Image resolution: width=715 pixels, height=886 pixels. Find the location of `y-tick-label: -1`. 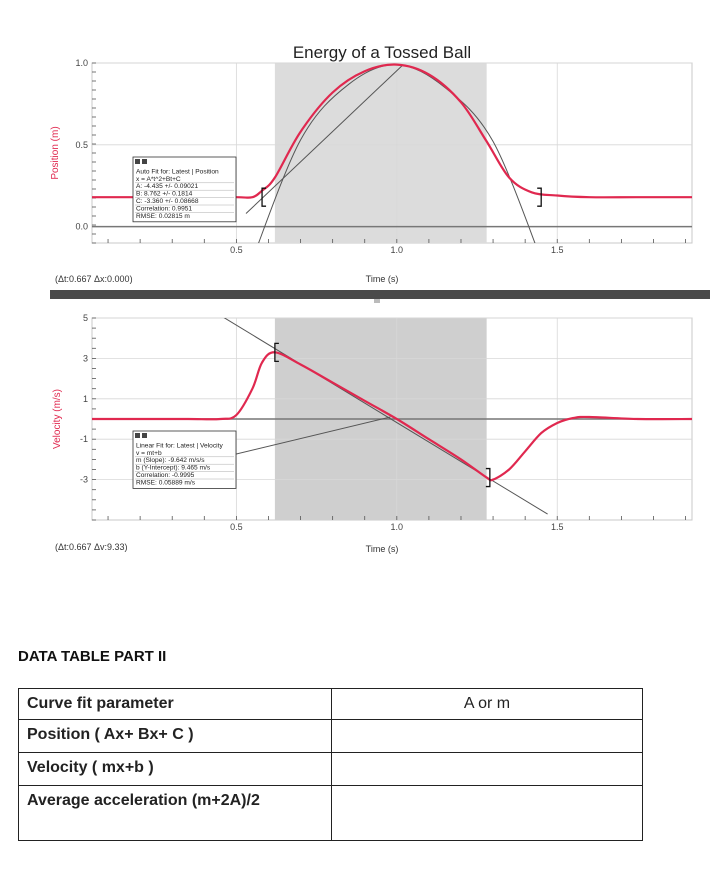

y-tick-label: -1 is located at coordinates (84, 439).